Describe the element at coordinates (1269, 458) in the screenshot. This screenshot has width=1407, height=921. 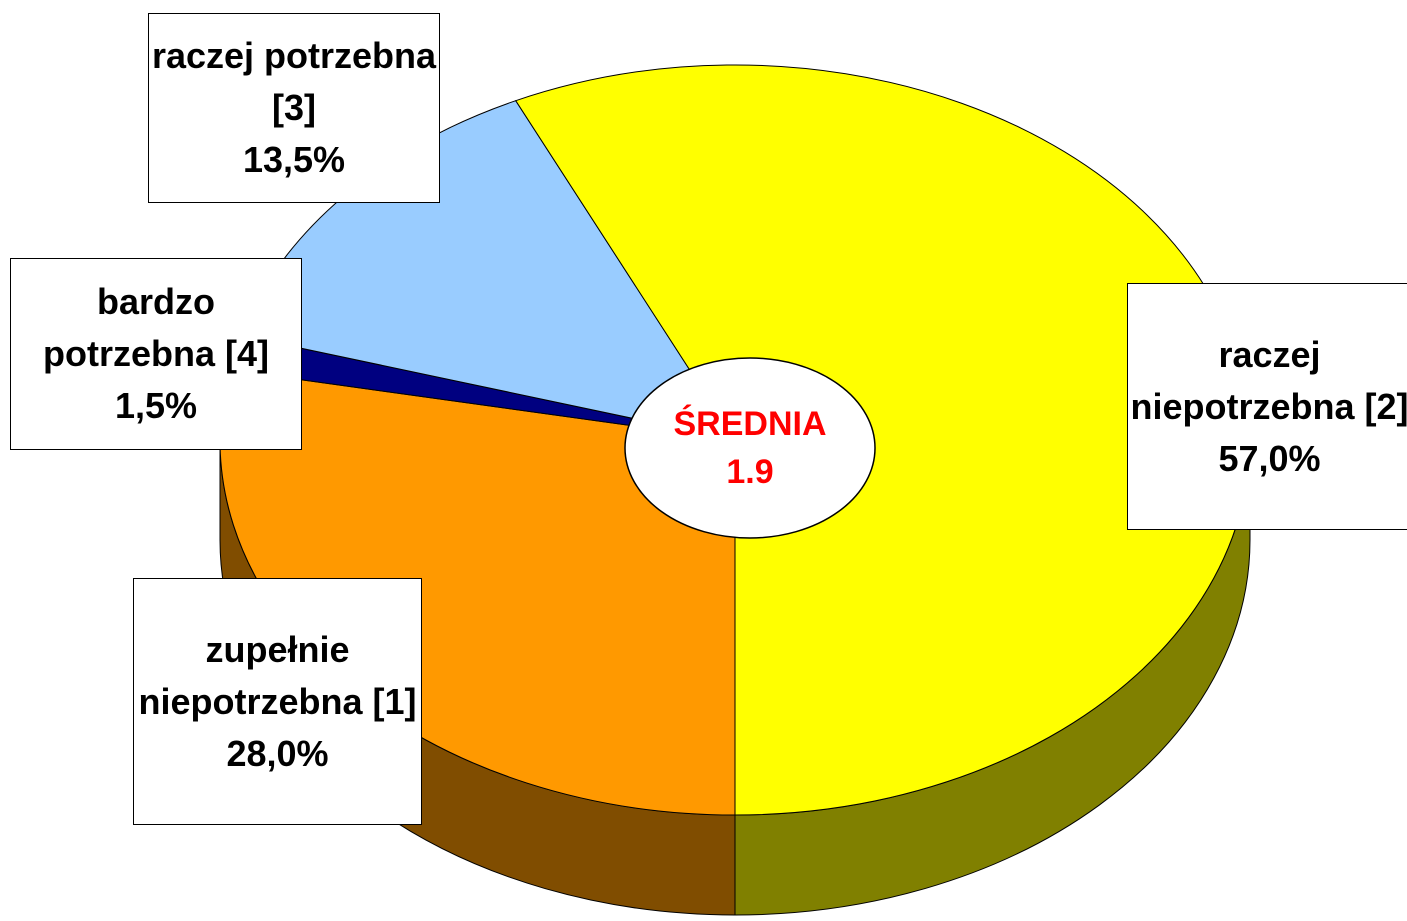
I see `value-label: 57,0%` at that location.